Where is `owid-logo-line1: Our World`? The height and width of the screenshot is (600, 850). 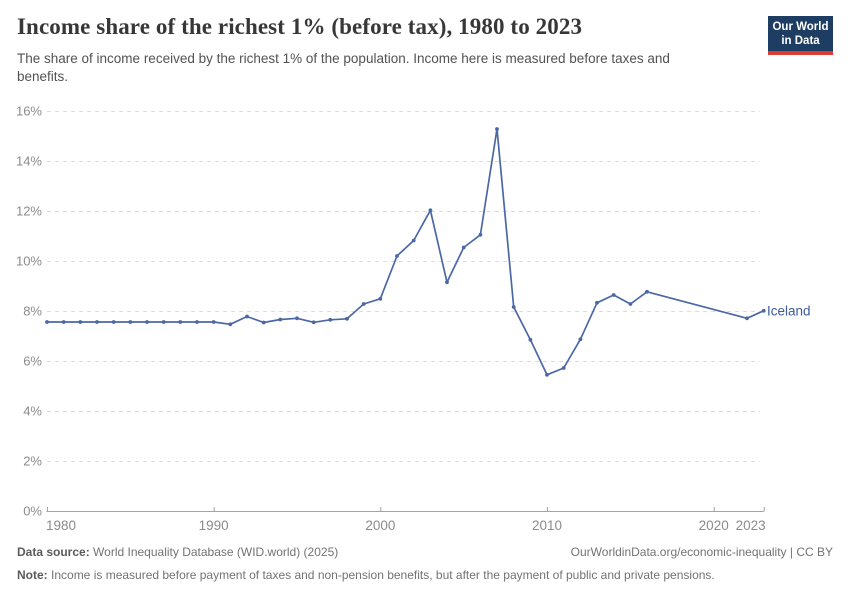 owid-logo-line1: Our World is located at coordinates (800, 27).